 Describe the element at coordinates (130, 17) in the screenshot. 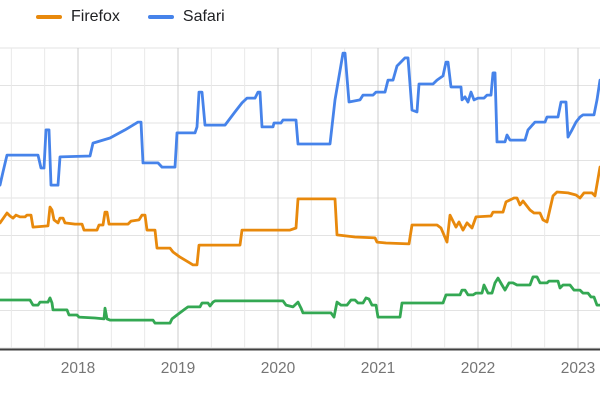

I see `chart-legend: Firefox Safari` at that location.